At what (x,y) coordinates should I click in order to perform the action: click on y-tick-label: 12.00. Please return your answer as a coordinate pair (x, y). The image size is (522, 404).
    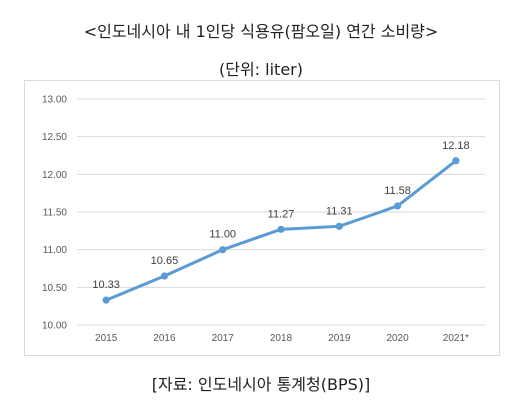
    Looking at the image, I should click on (54, 175).